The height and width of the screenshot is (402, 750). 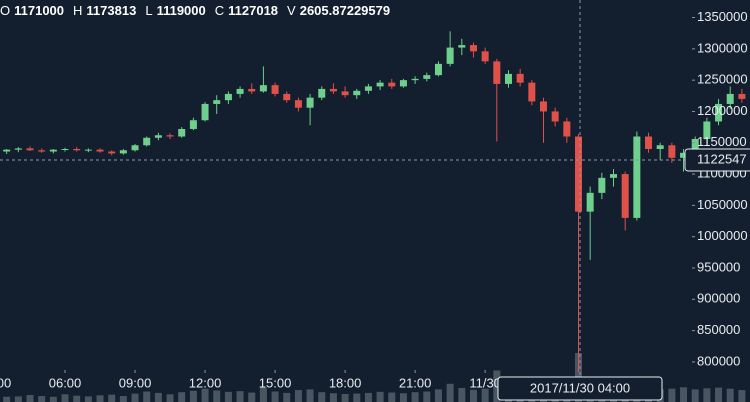 I want to click on y-tick-label: 950000, so click(x=718, y=266).